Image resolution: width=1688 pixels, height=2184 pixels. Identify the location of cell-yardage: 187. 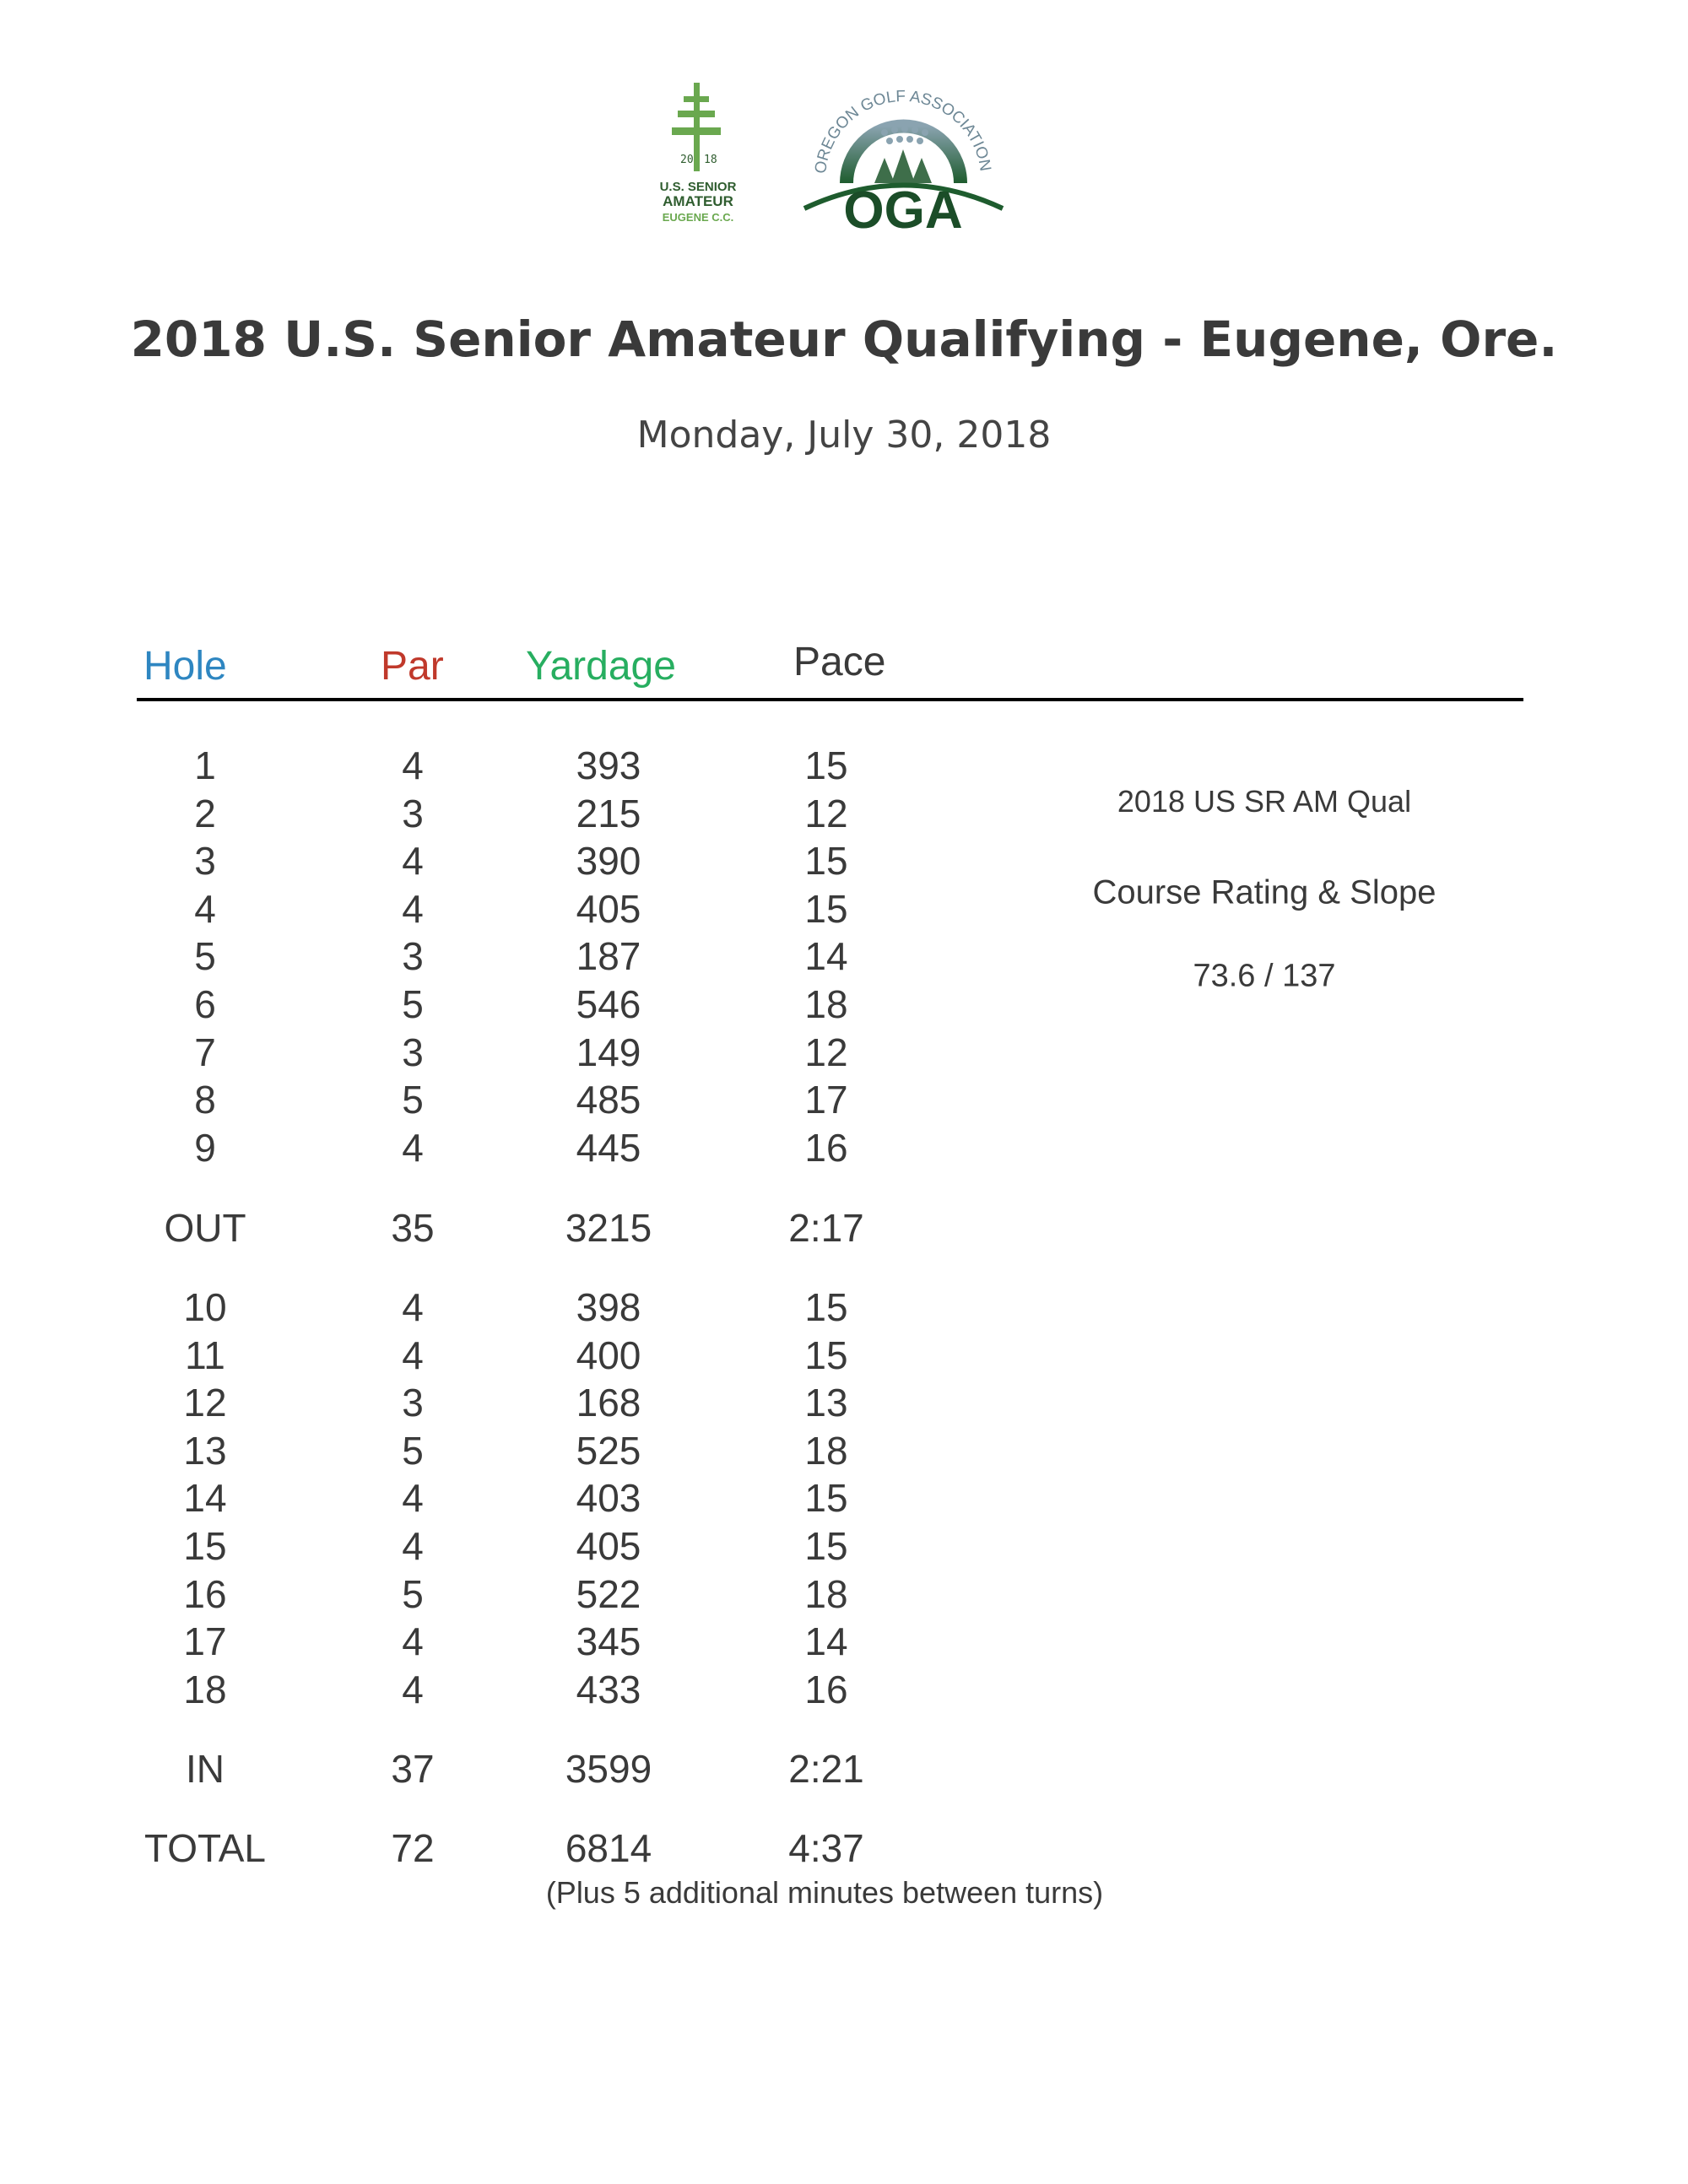
(608, 956).